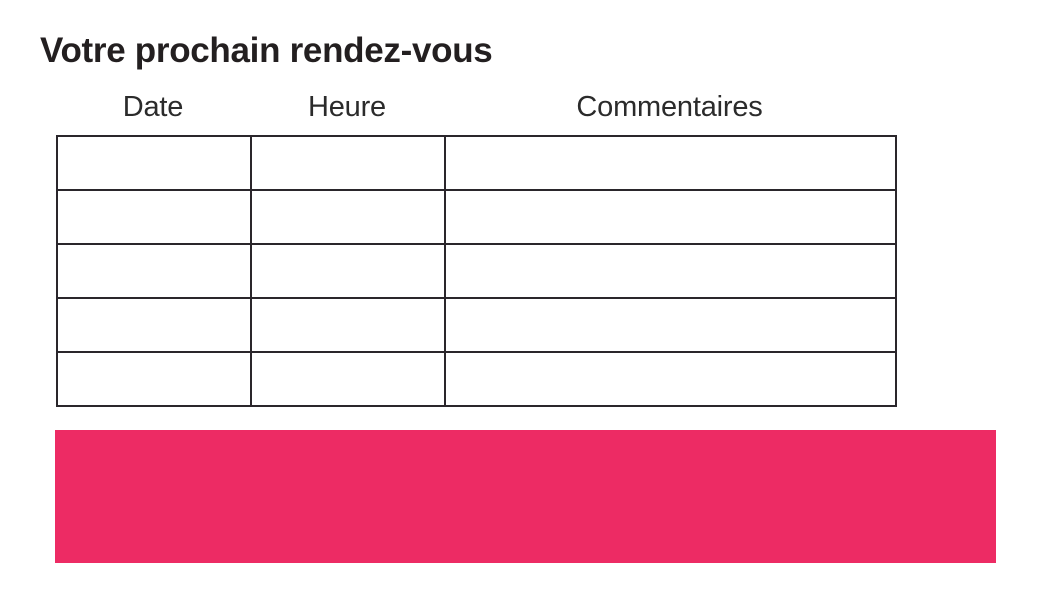 The width and height of the screenshot is (1050, 600). Describe the element at coordinates (153, 107) in the screenshot. I see `column-header-date: Date` at that location.